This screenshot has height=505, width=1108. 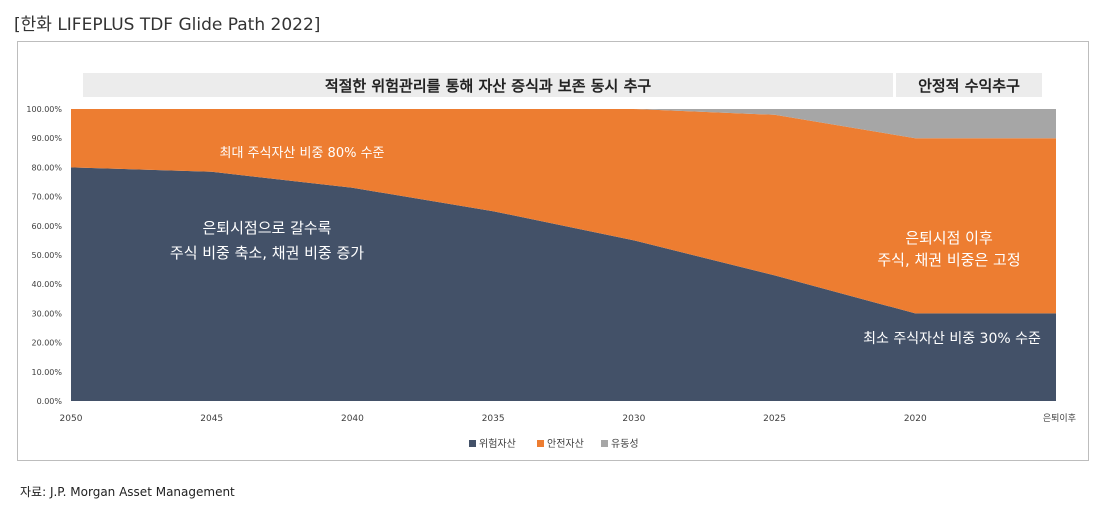 I want to click on x-tick-label: 2045, so click(x=211, y=419).